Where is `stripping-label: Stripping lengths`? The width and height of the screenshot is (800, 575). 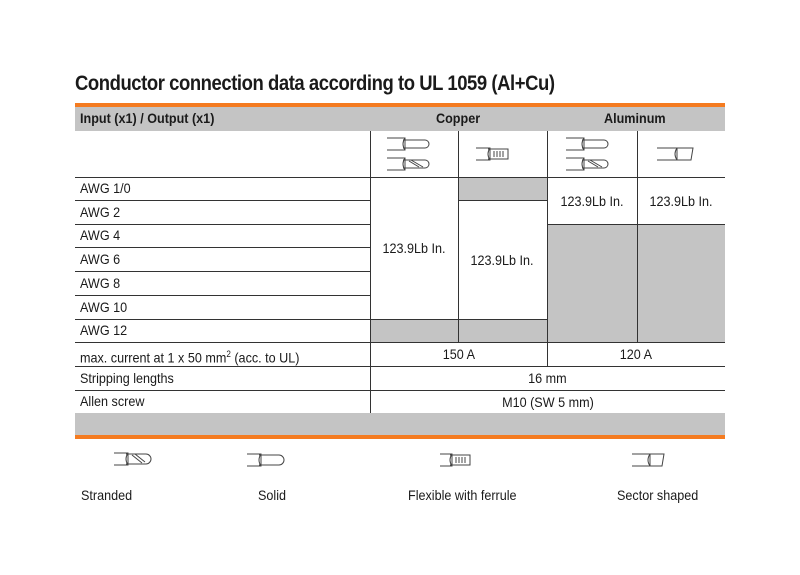 stripping-label: Stripping lengths is located at coordinates (127, 378).